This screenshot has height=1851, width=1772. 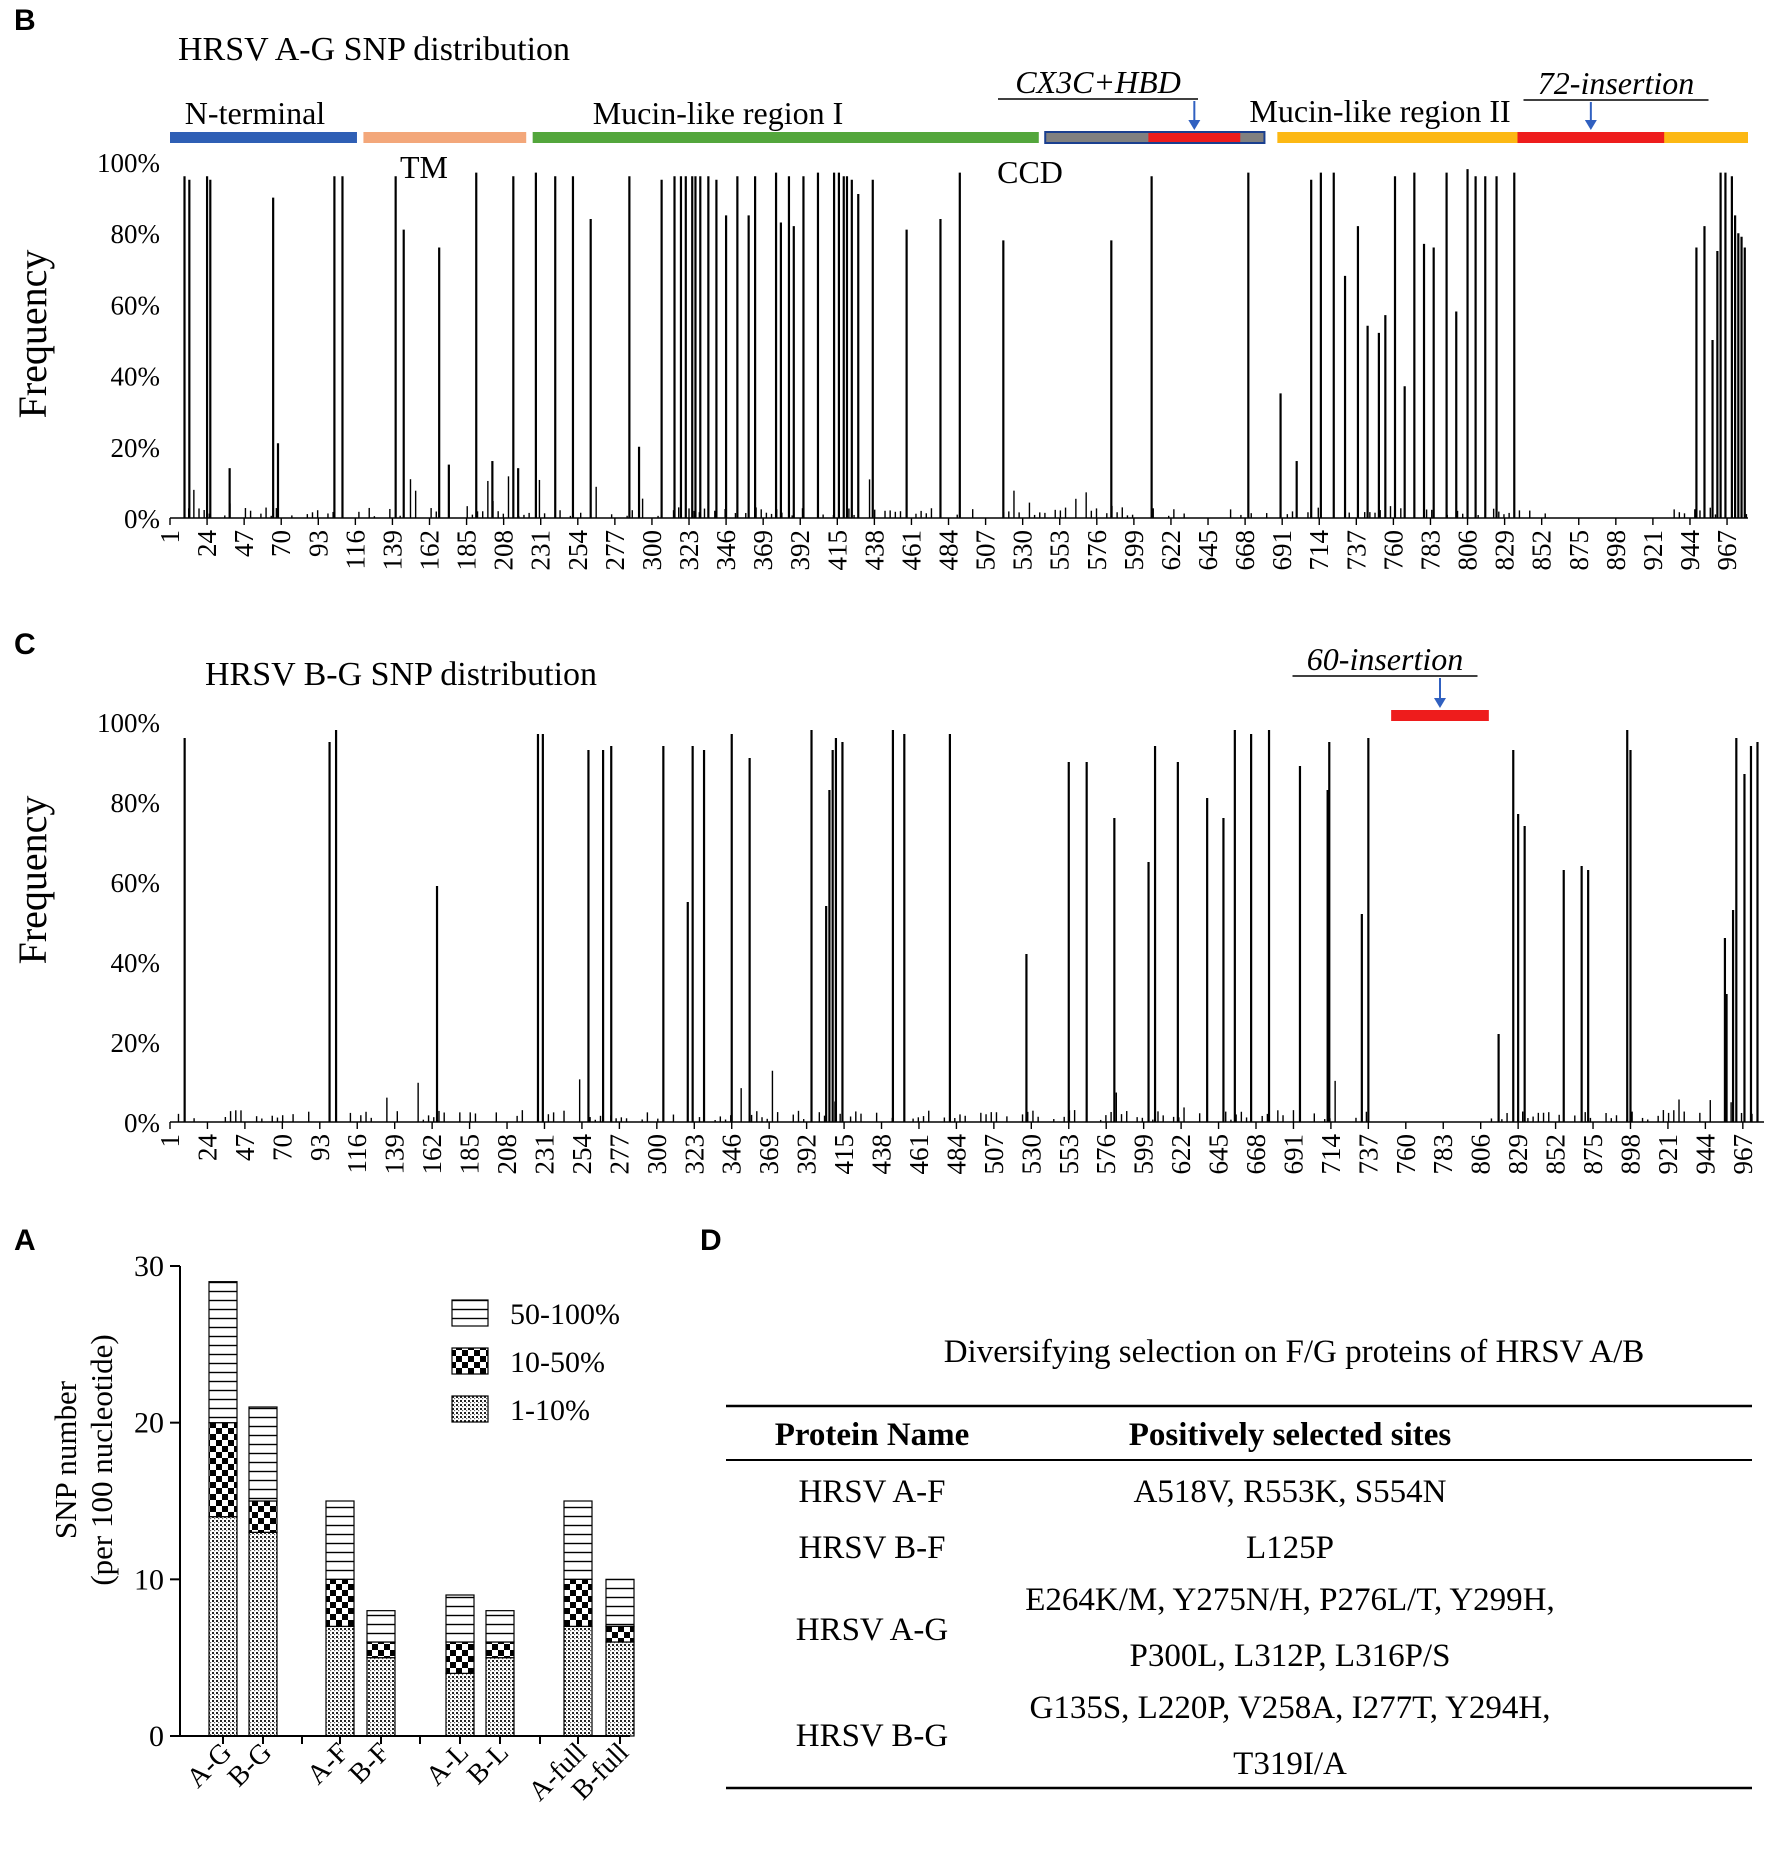 I want to click on y-tick-label: 0%, so click(x=142, y=1123).